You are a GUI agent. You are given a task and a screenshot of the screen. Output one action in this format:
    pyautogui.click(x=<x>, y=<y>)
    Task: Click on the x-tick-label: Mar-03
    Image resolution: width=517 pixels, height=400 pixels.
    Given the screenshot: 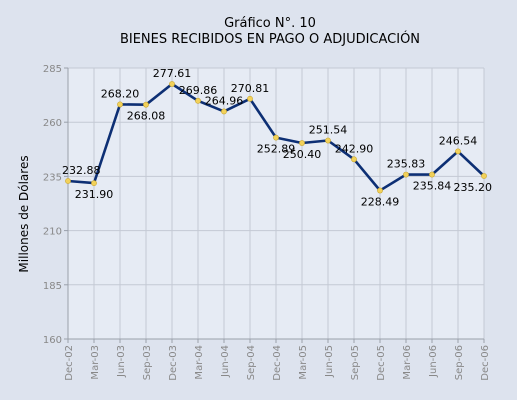 What is the action you would take?
    pyautogui.click(x=95, y=362)
    